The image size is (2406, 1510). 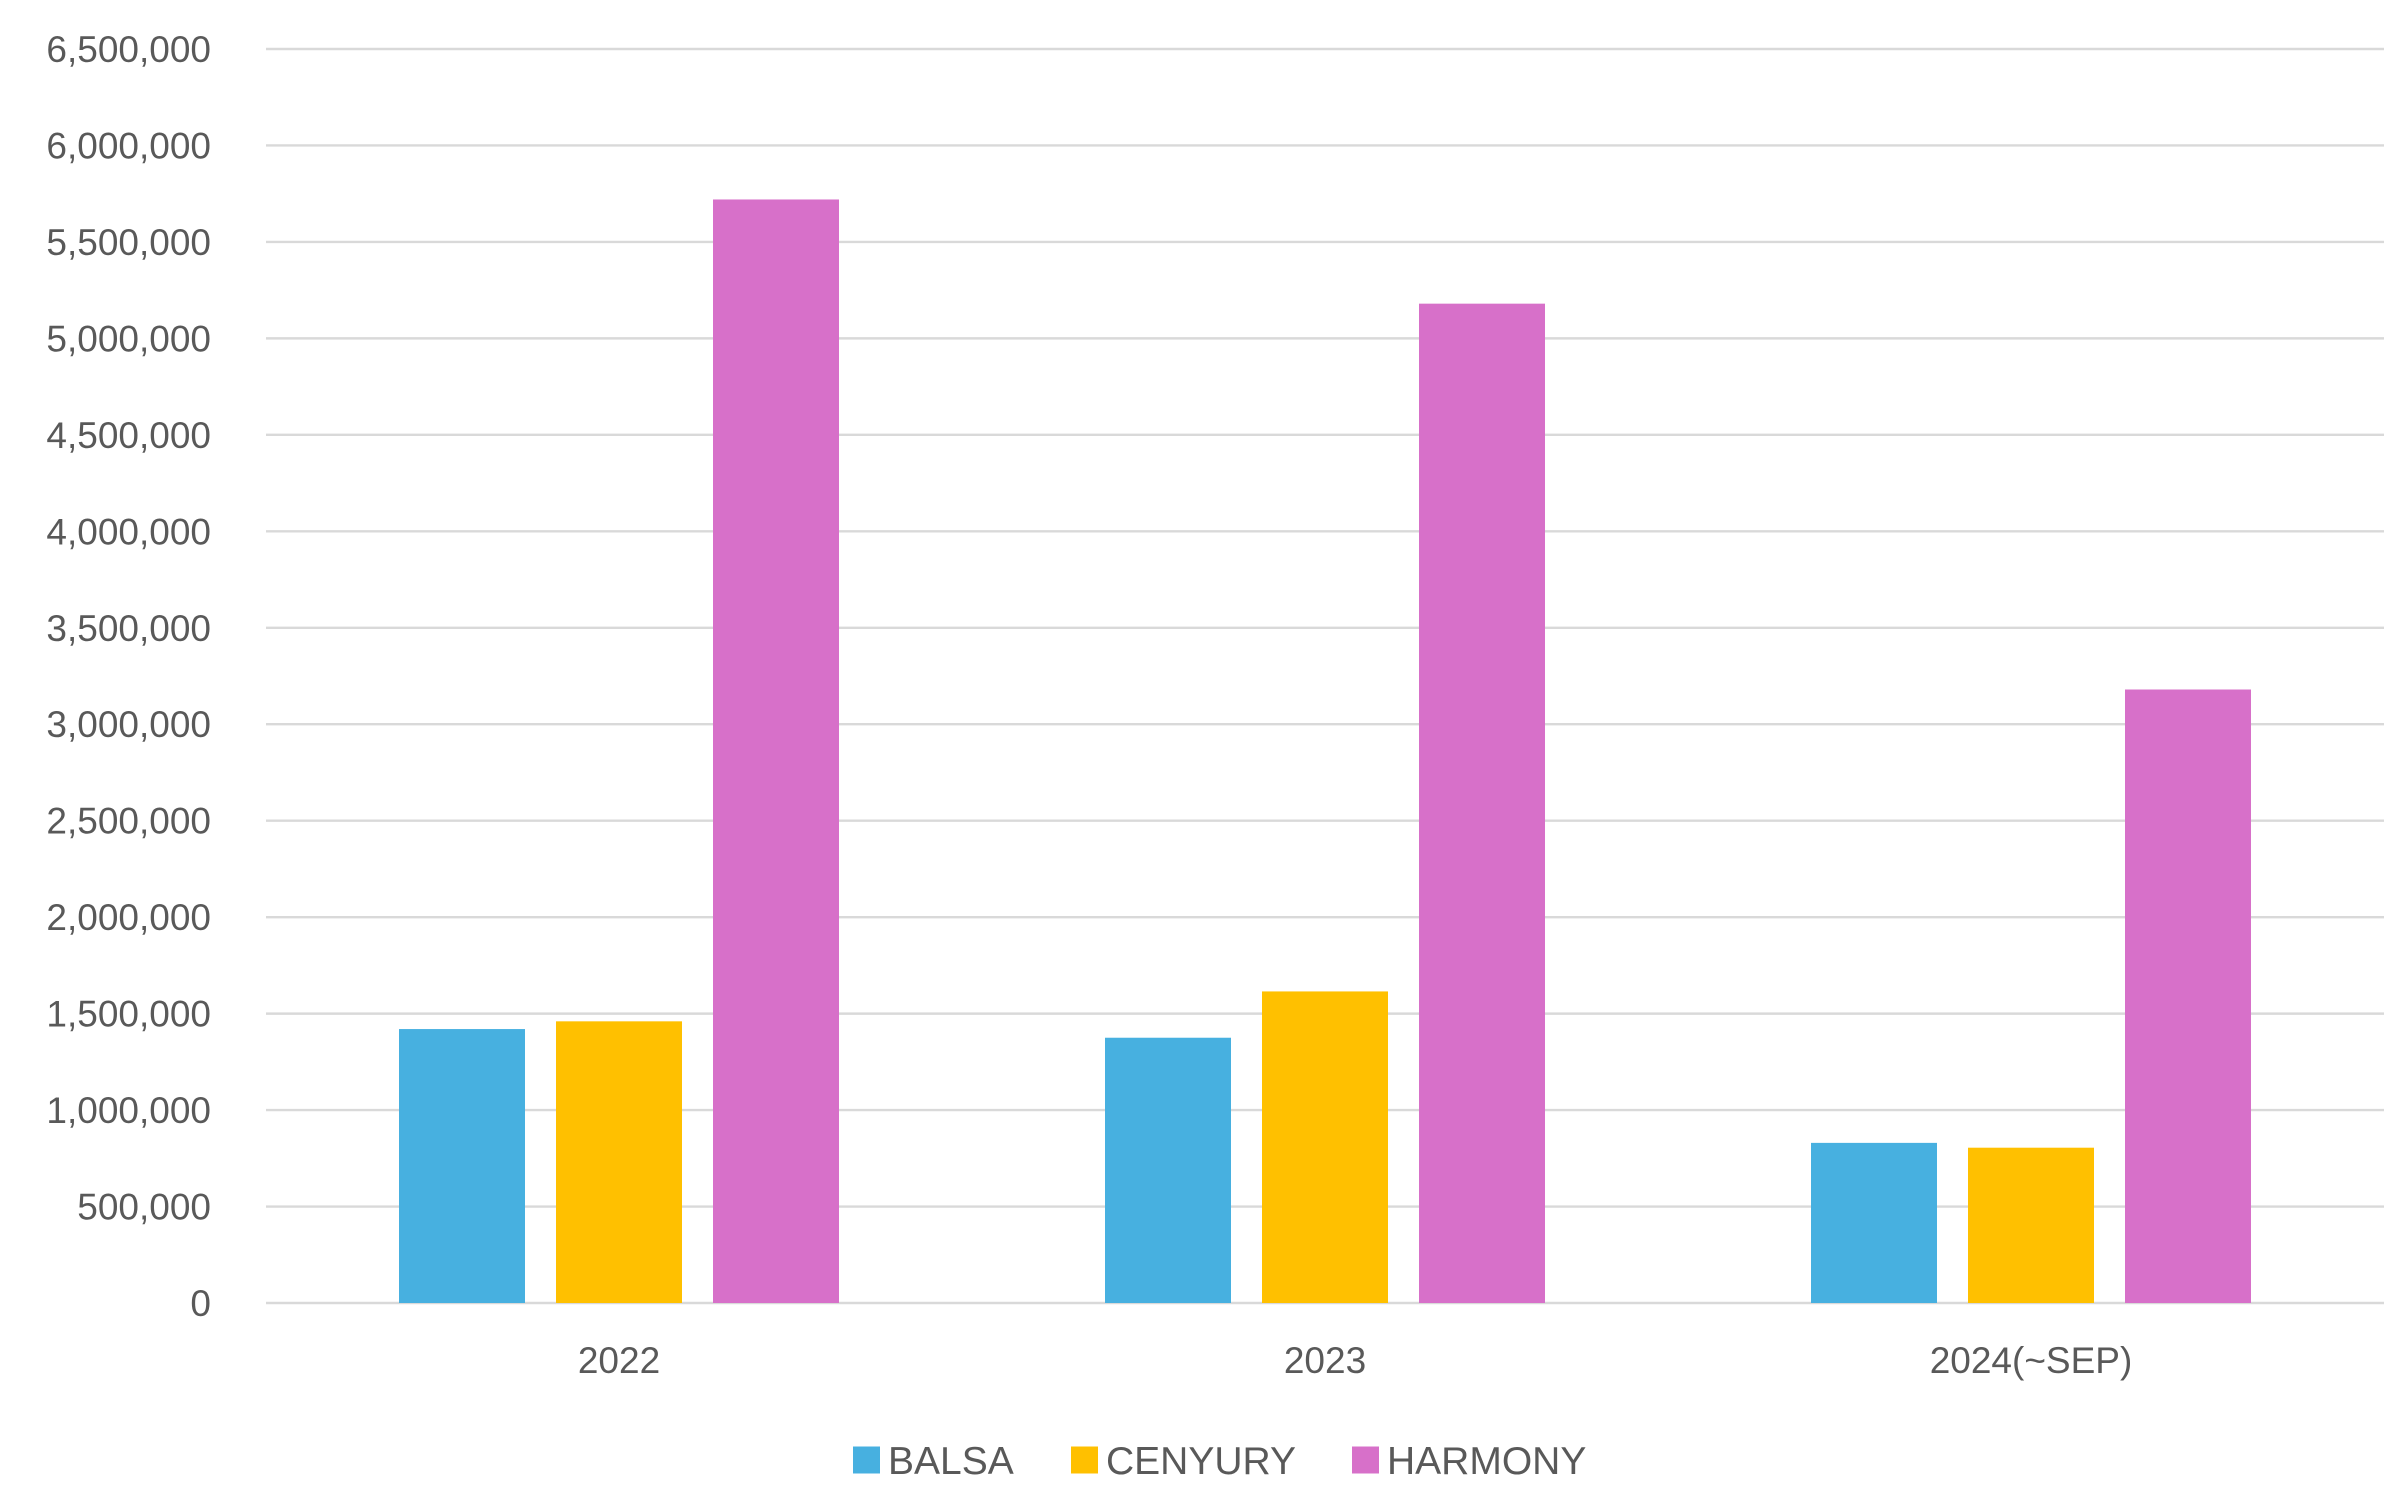 I want to click on x-category-label: 2024(~SEP), so click(x=2031, y=1360).